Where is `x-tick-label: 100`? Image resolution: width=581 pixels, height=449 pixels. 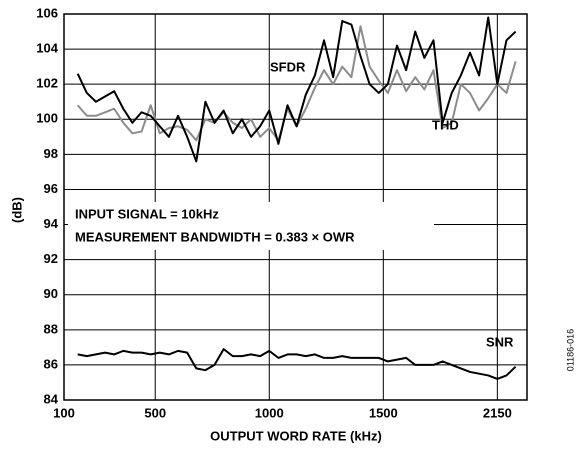
x-tick-label: 100 is located at coordinates (64, 412).